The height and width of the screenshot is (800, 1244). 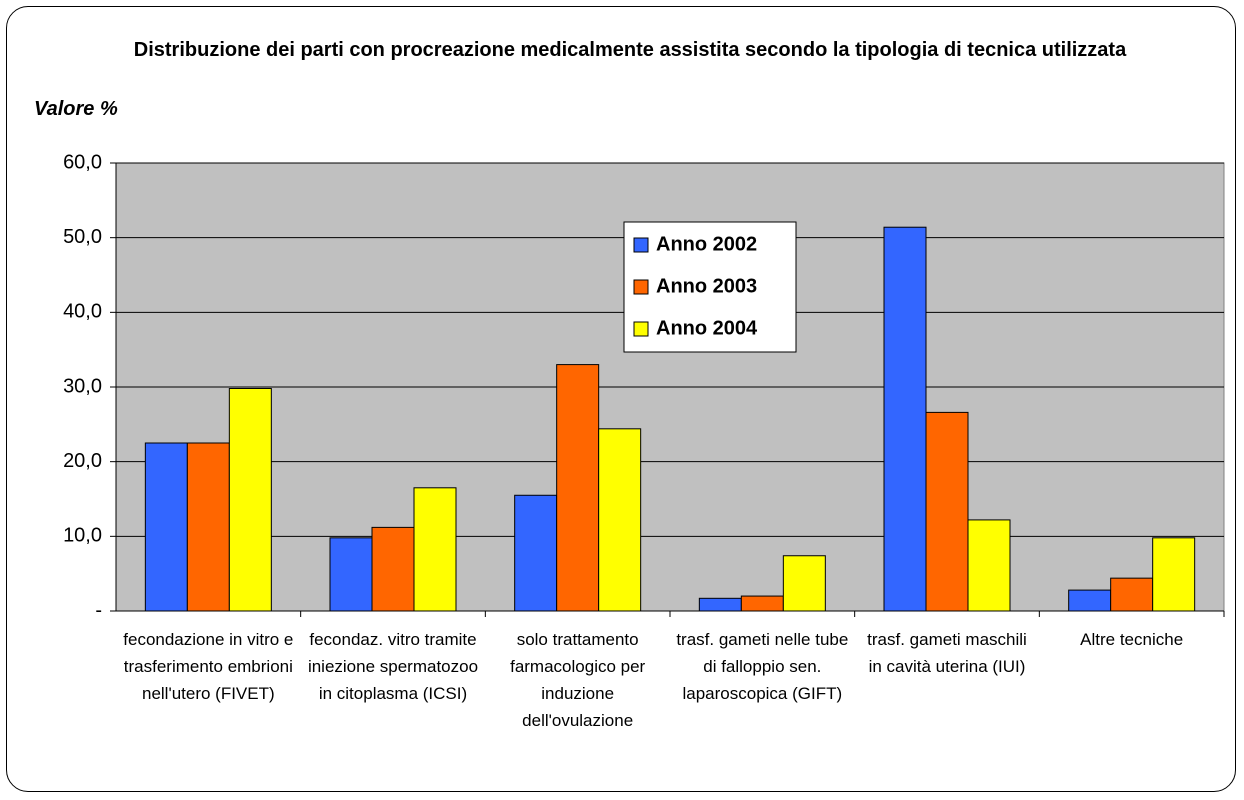 I want to click on y-tick-label: 20,0, so click(x=82, y=461).